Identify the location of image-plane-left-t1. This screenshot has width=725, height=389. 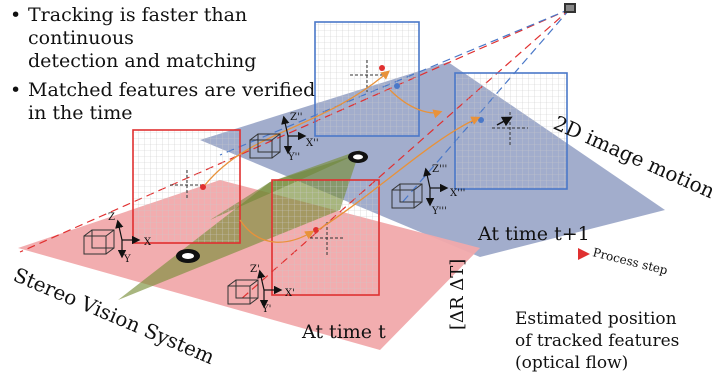
(367, 79).